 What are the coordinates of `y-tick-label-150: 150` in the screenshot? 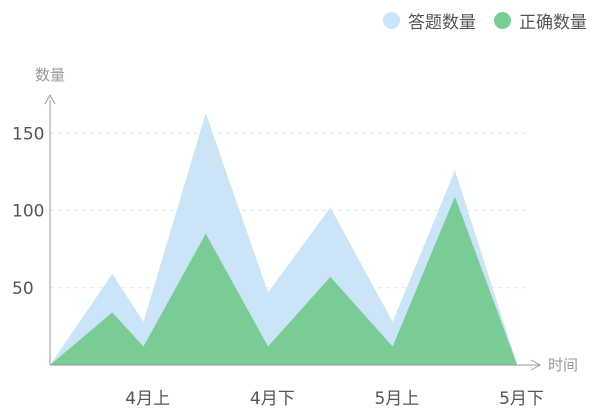 It's located at (28, 134).